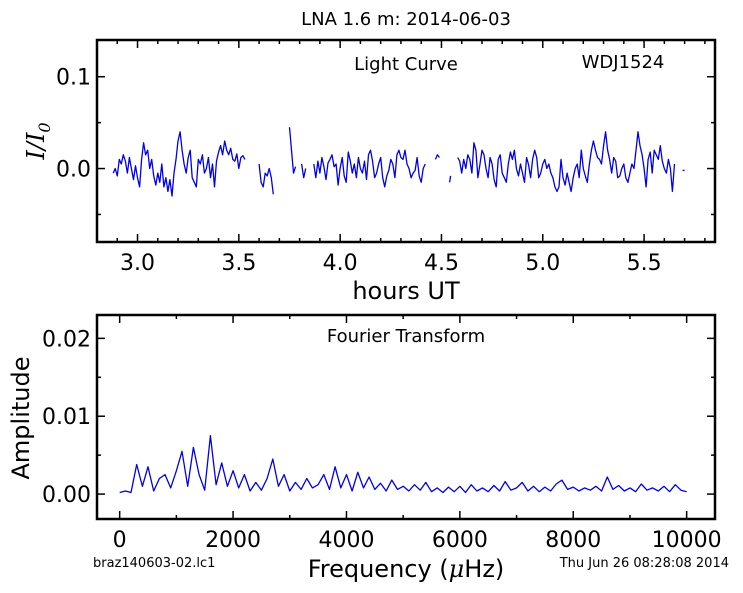  Describe the element at coordinates (340, 263) in the screenshot. I see `x-tick-label: 4.0` at that location.